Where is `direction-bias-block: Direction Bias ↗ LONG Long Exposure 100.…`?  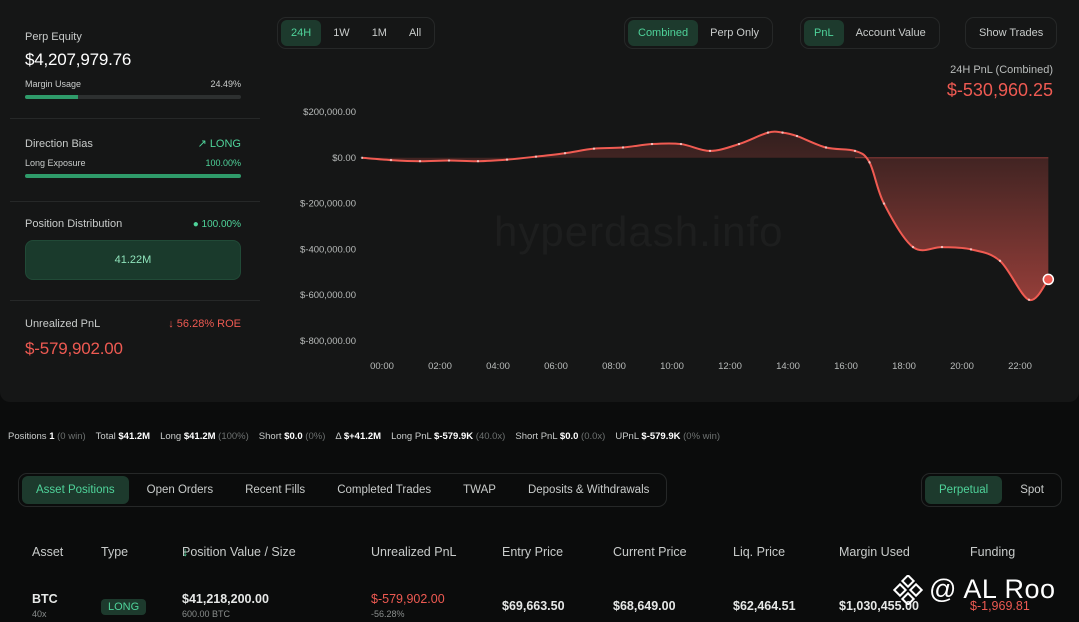 direction-bias-block: Direction Bias ↗ LONG Long Exposure 100.… is located at coordinates (133, 157).